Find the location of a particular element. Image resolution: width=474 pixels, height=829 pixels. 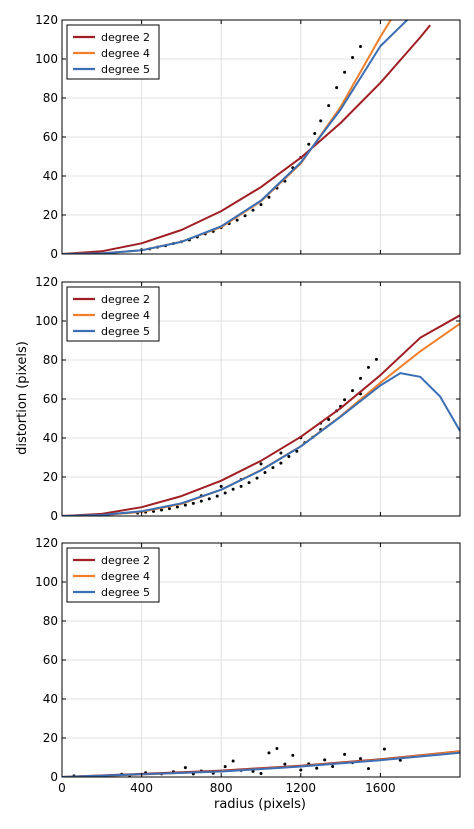

x-tick-label: 1200 is located at coordinates (301, 788).